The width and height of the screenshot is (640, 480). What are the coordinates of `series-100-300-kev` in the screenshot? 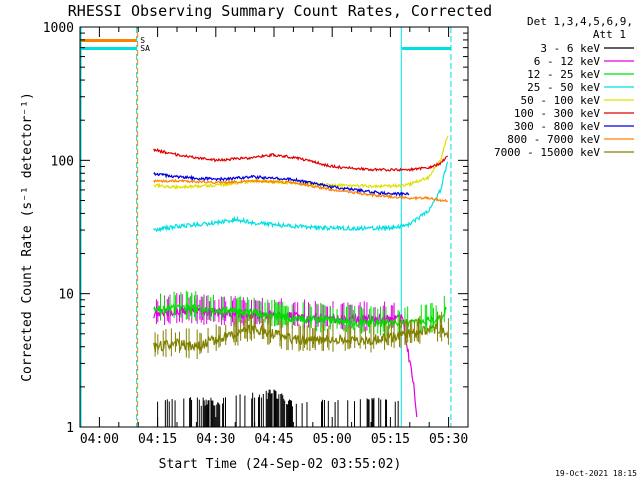 It's located at (301, 160).